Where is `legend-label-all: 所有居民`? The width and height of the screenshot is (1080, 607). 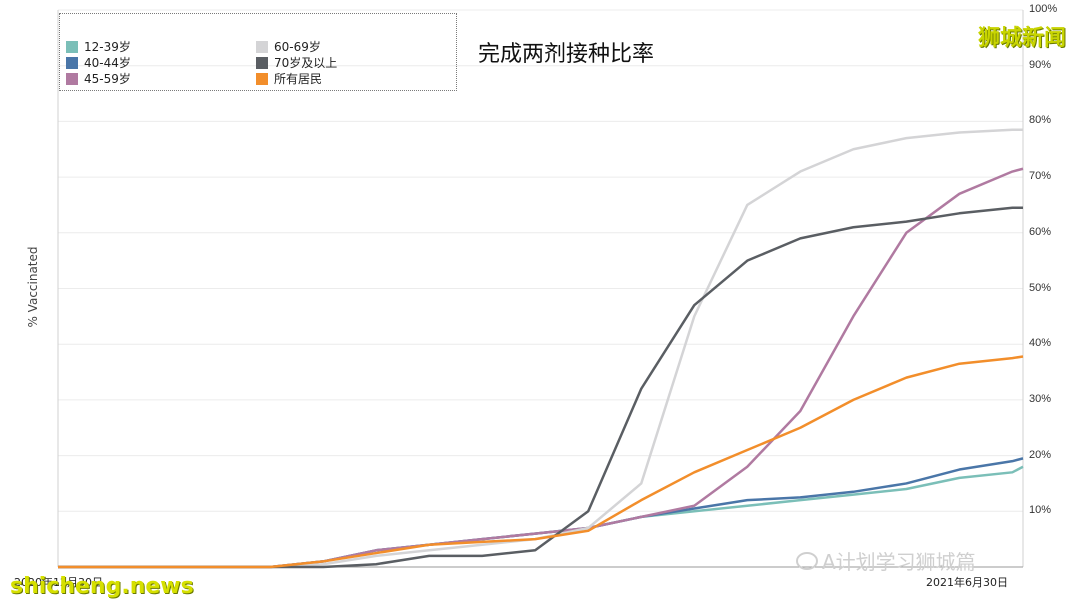
legend-label-all: 所有居民 is located at coordinates (298, 79).